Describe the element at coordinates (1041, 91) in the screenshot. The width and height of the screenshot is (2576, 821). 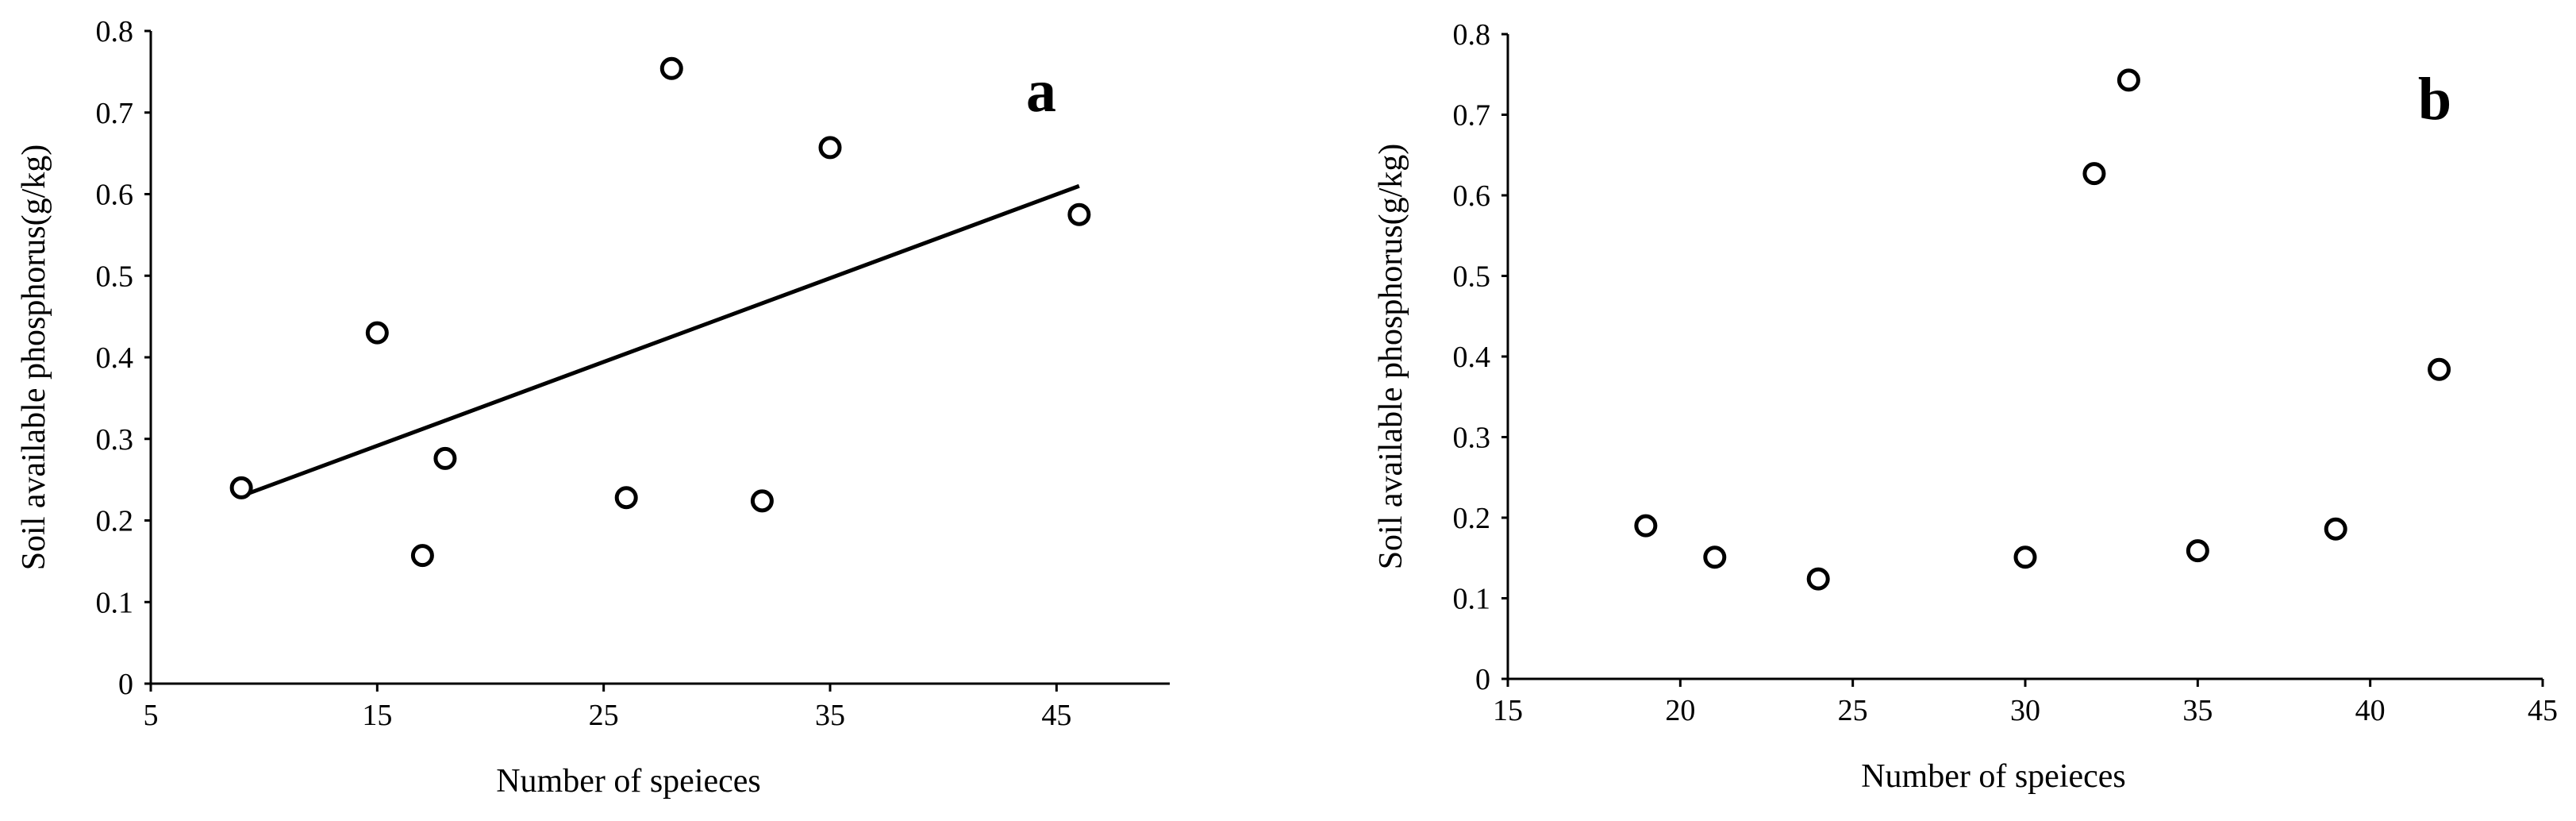
I see `panel-label: a` at that location.